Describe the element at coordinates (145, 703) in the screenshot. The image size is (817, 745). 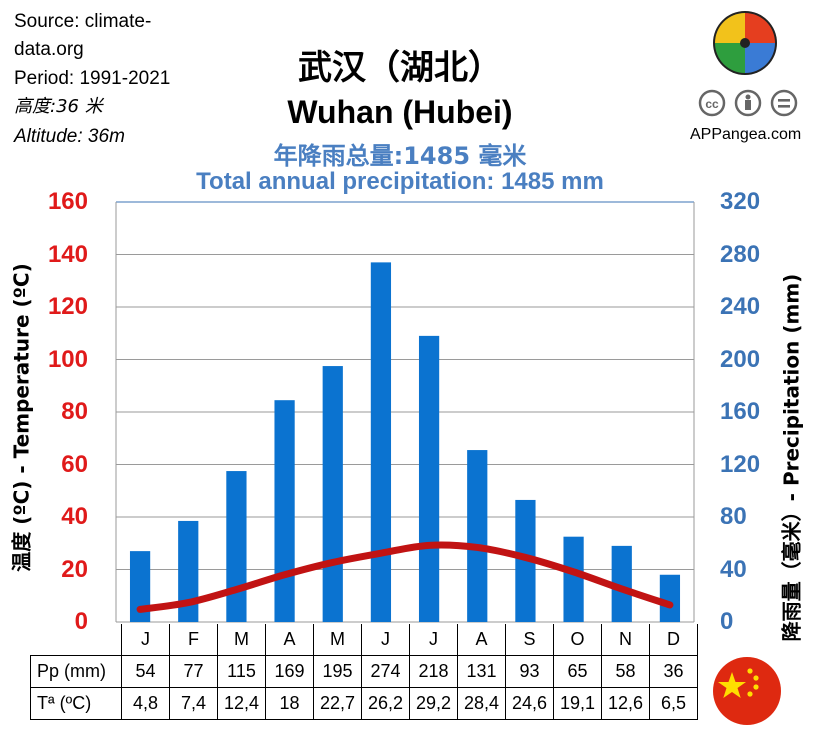
I see `table-cell: 4,8` at that location.